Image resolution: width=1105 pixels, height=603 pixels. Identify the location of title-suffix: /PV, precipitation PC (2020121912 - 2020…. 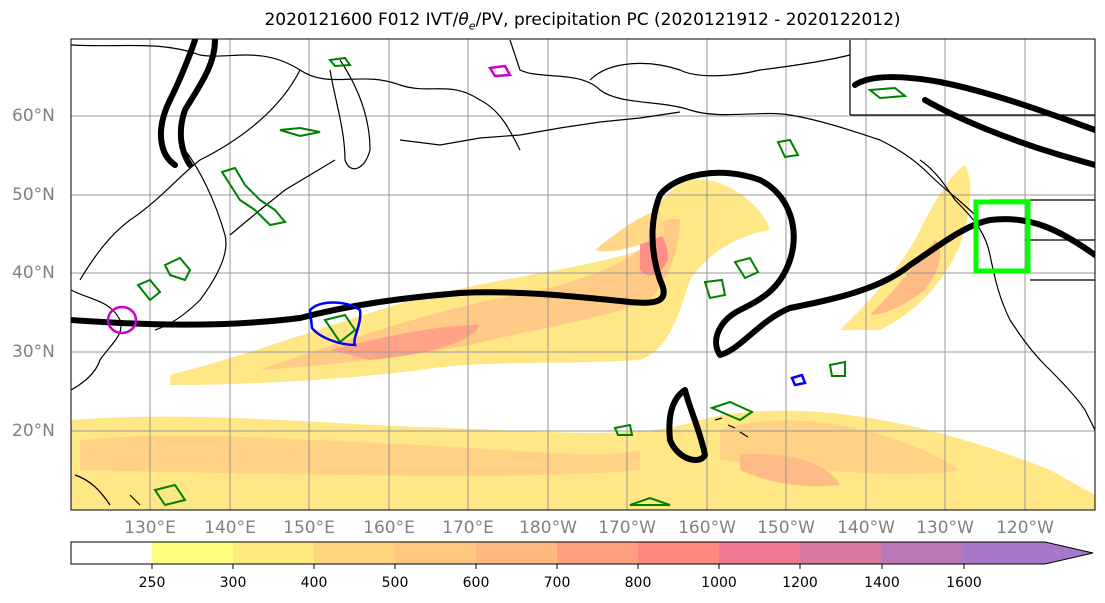
(688, 20).